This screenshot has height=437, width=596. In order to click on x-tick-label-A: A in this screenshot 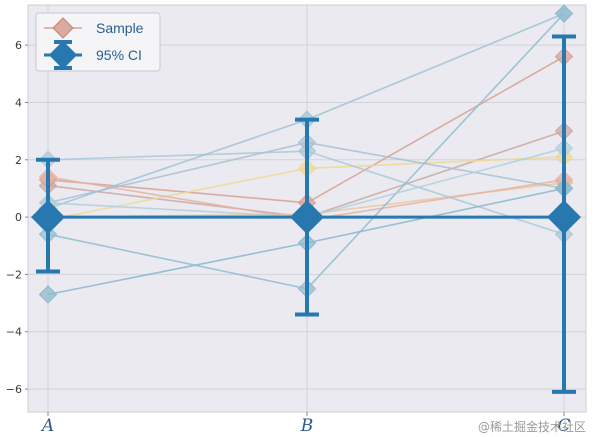, I will do `click(47, 426)`.